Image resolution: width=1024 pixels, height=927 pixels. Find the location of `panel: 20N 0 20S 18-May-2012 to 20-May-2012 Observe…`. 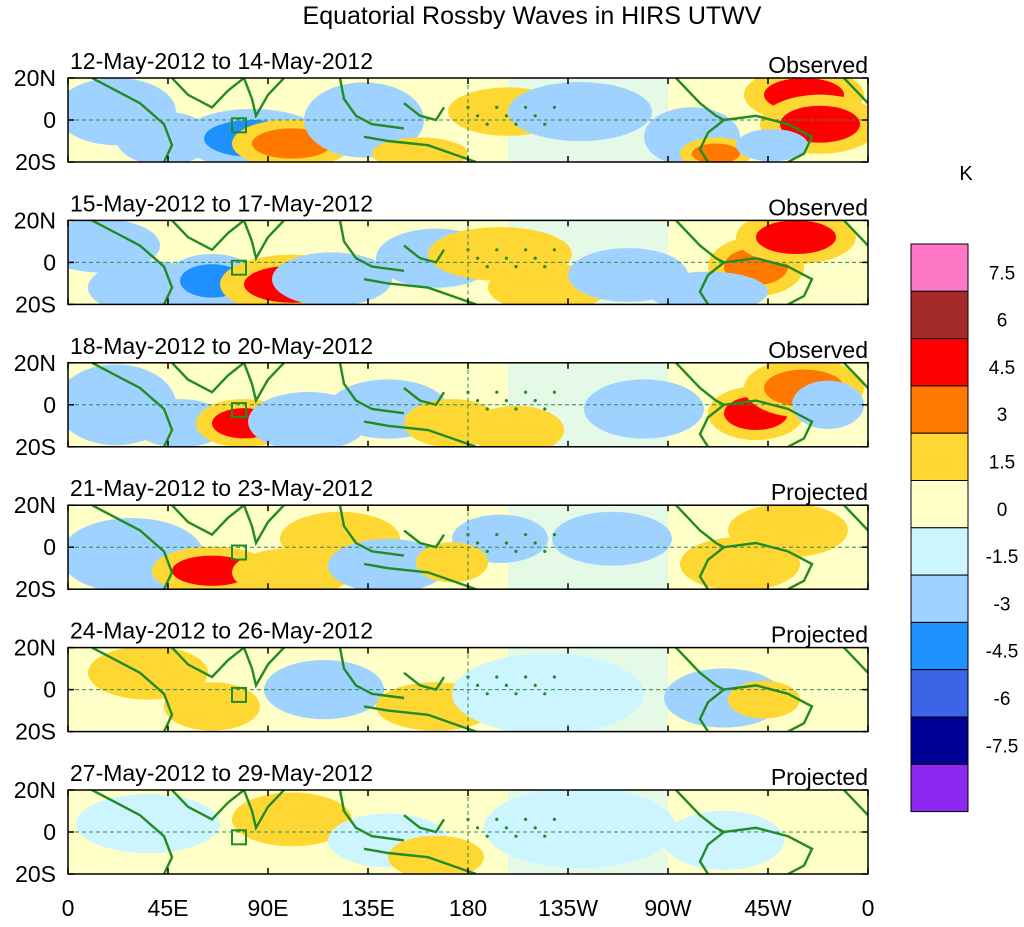

panel: 20N 0 20S 18-May-2012 to 20-May-2012 Observe… is located at coordinates (441, 396).